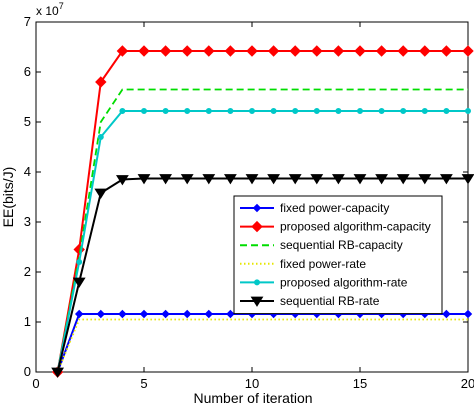 The width and height of the screenshot is (474, 408). Describe the element at coordinates (61, 6) in the screenshot. I see `y-multiplier-exponent: 7` at that location.